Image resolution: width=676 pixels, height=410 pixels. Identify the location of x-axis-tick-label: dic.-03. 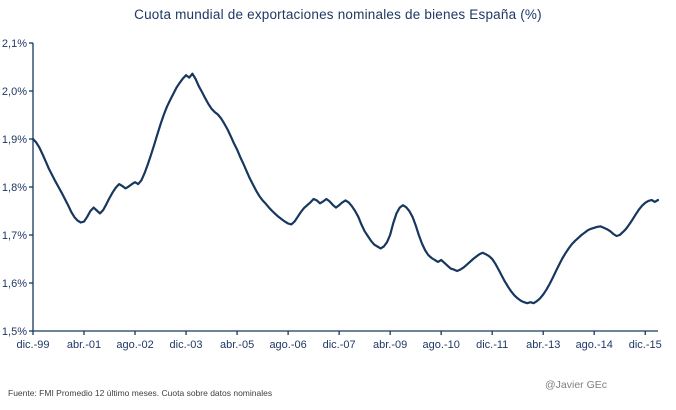
(186, 345).